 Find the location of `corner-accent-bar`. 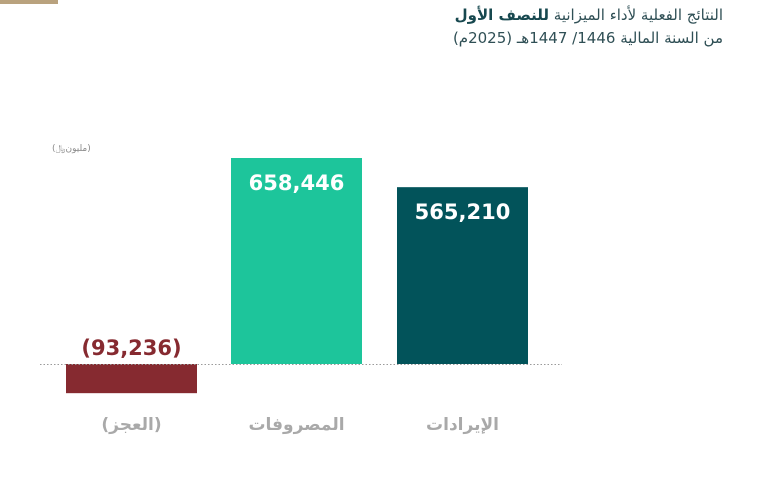

corner-accent-bar is located at coordinates (29, 2).